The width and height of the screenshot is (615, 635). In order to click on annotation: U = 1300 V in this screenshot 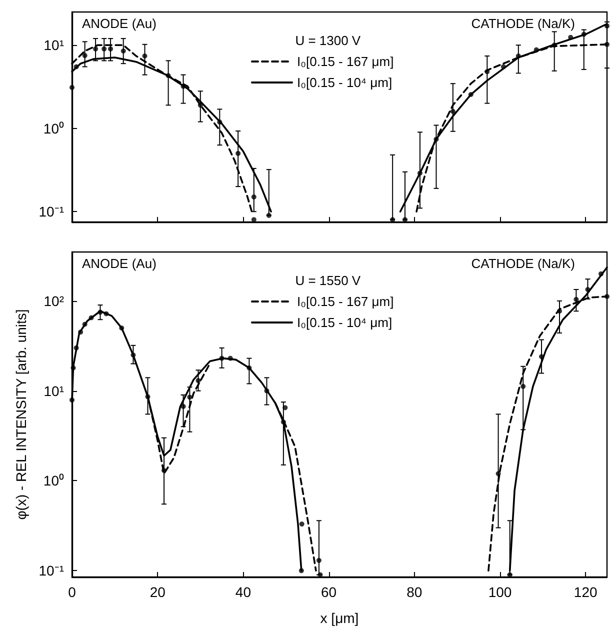, I will do `click(328, 40)`.